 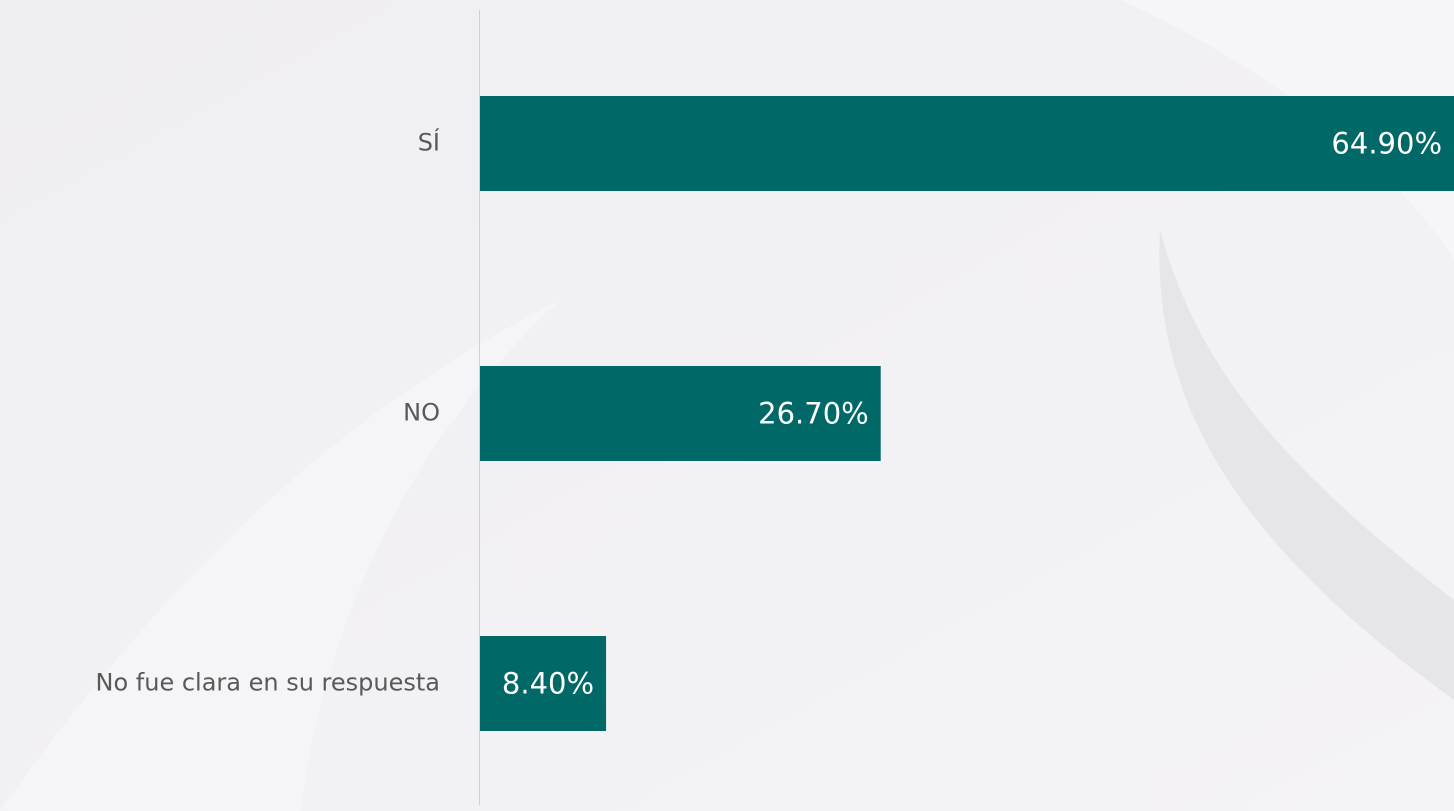 What do you see at coordinates (429, 142) in the screenshot?
I see `category-label: SÍ` at bounding box center [429, 142].